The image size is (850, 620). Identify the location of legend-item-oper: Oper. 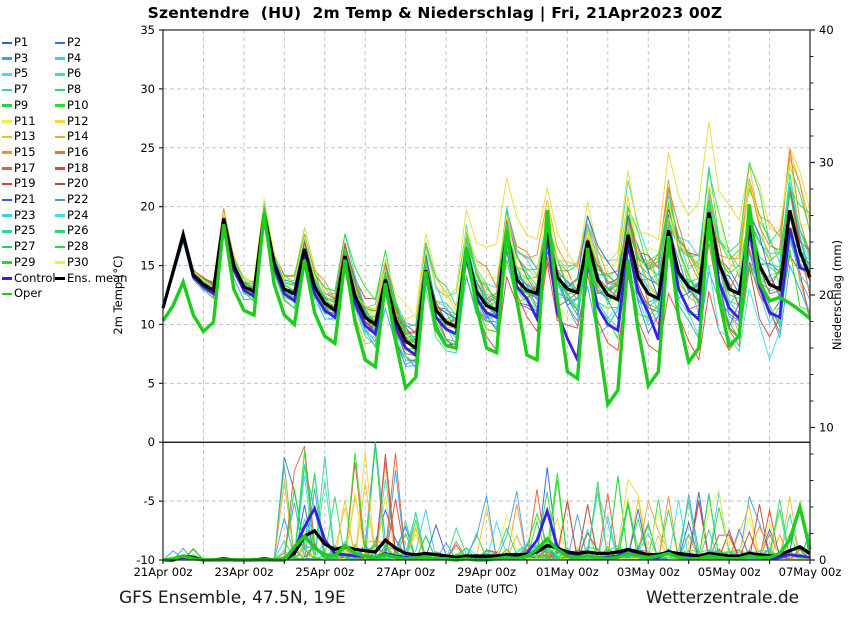
(22, 294).